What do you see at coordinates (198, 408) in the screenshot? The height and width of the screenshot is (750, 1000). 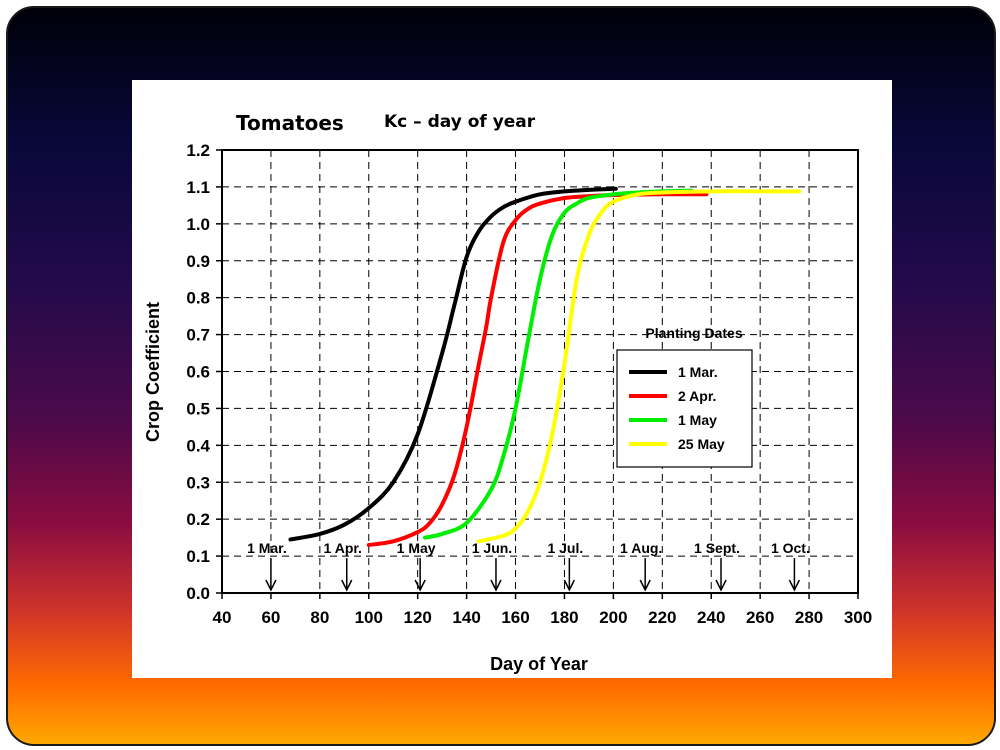 I see `y-tick-label: 0.5` at bounding box center [198, 408].